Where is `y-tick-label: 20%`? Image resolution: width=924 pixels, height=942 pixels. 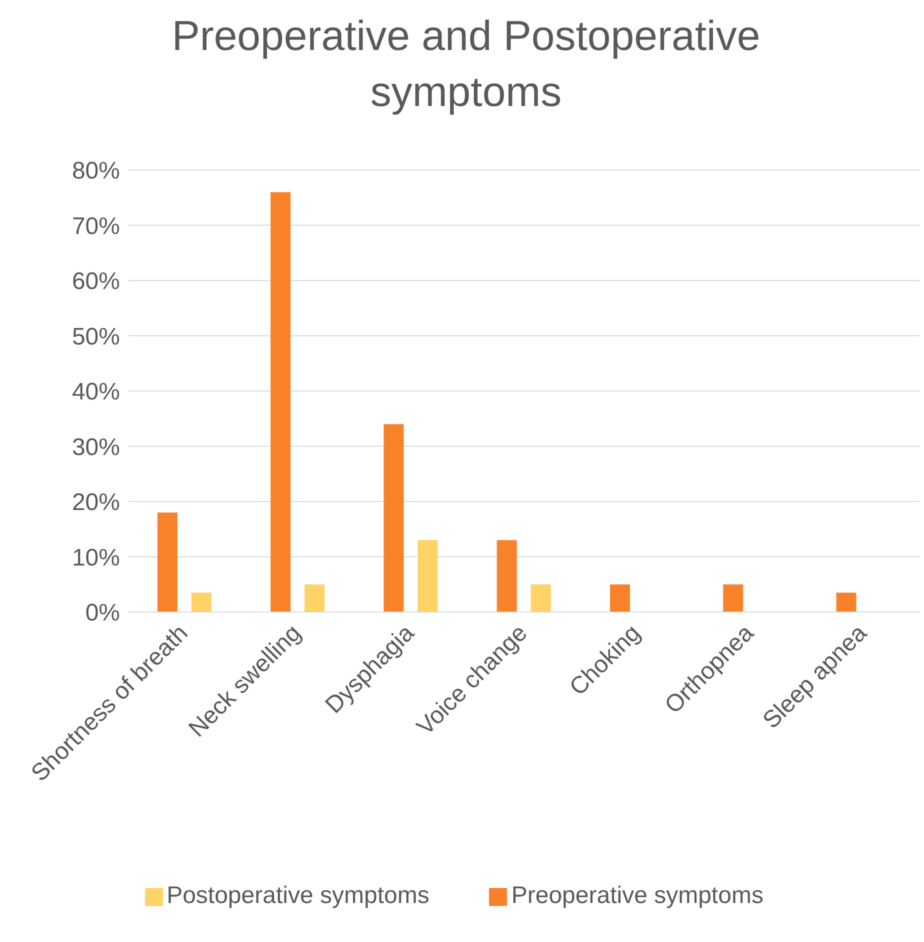 y-tick-label: 20% is located at coordinates (96, 502).